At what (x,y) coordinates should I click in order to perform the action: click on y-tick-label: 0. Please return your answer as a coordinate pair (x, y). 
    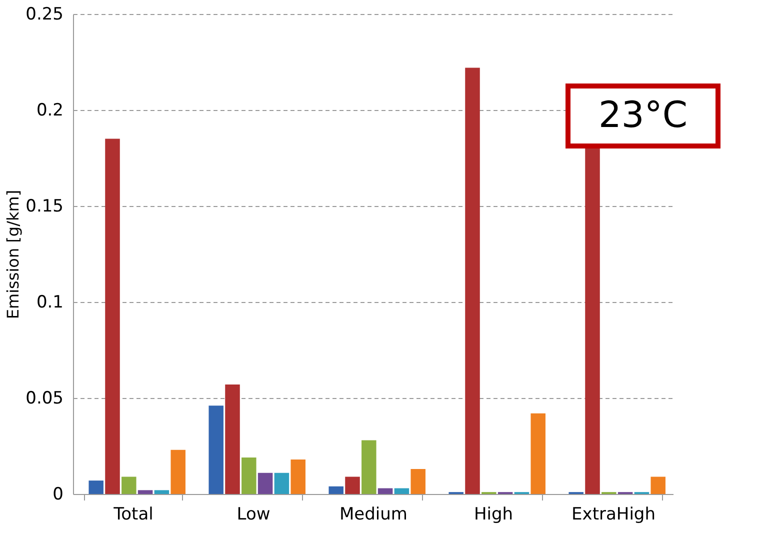
    Looking at the image, I should click on (58, 494).